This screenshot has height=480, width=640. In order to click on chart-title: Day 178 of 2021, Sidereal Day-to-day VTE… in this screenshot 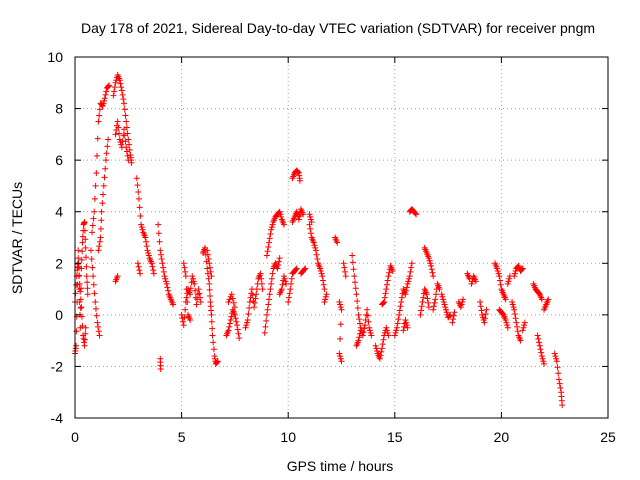, I will do `click(338, 28)`.